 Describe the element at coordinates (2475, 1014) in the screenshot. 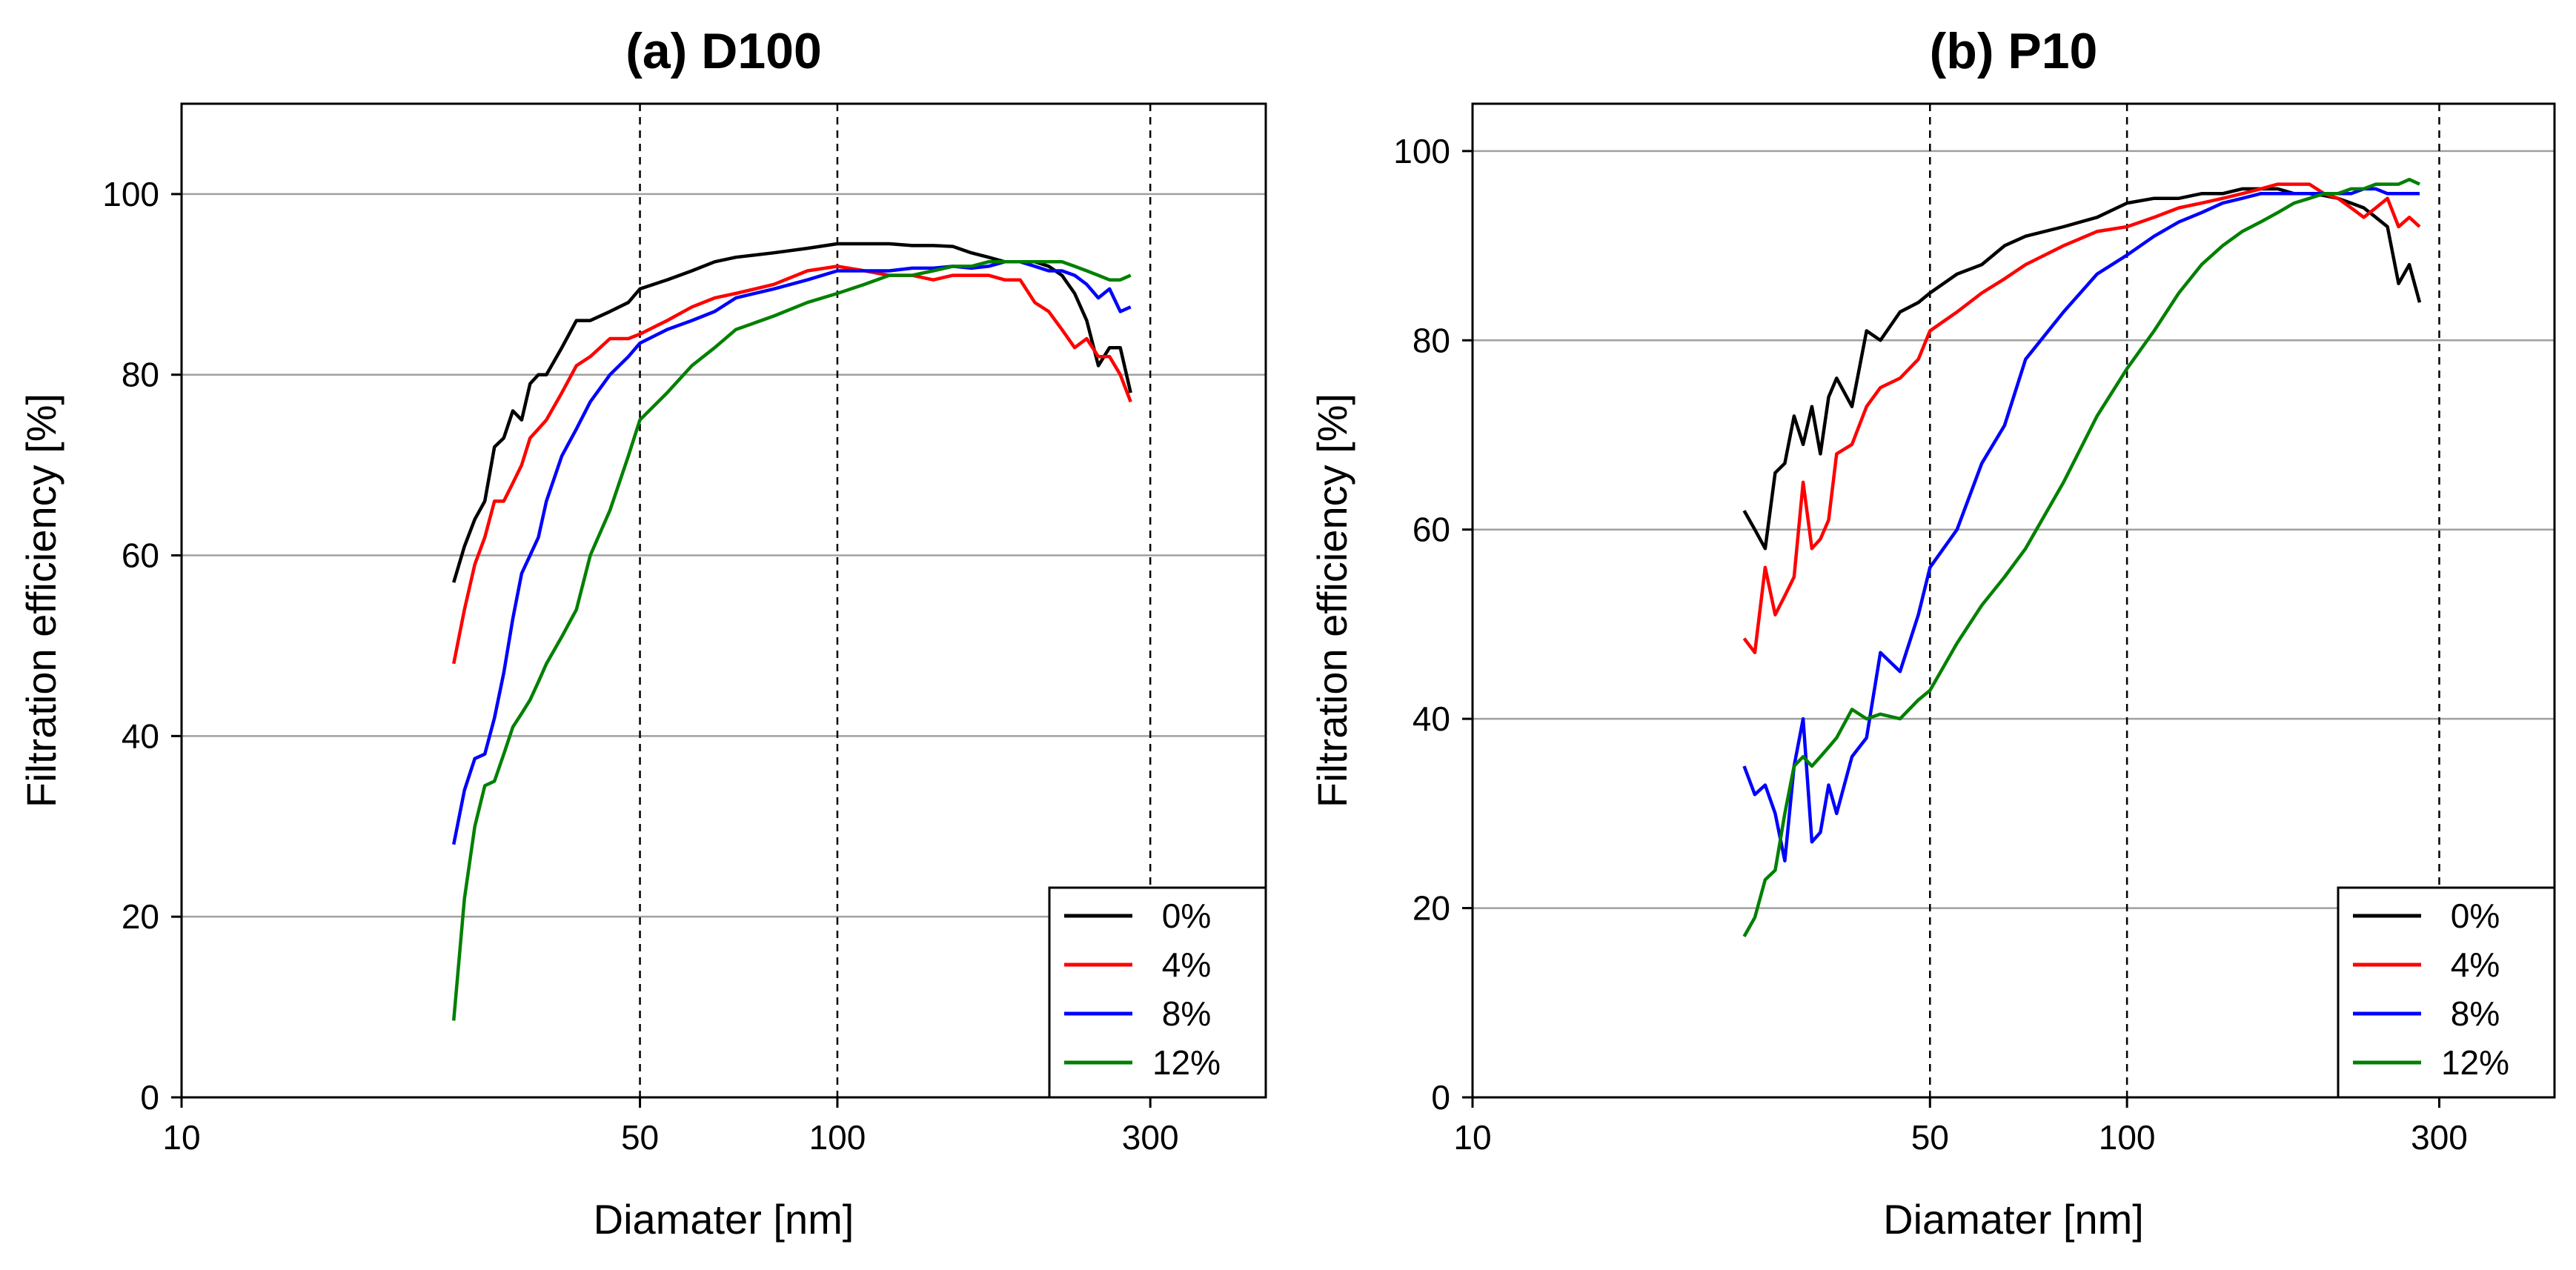

I see `chart-b-legend-label-2: 8%` at that location.